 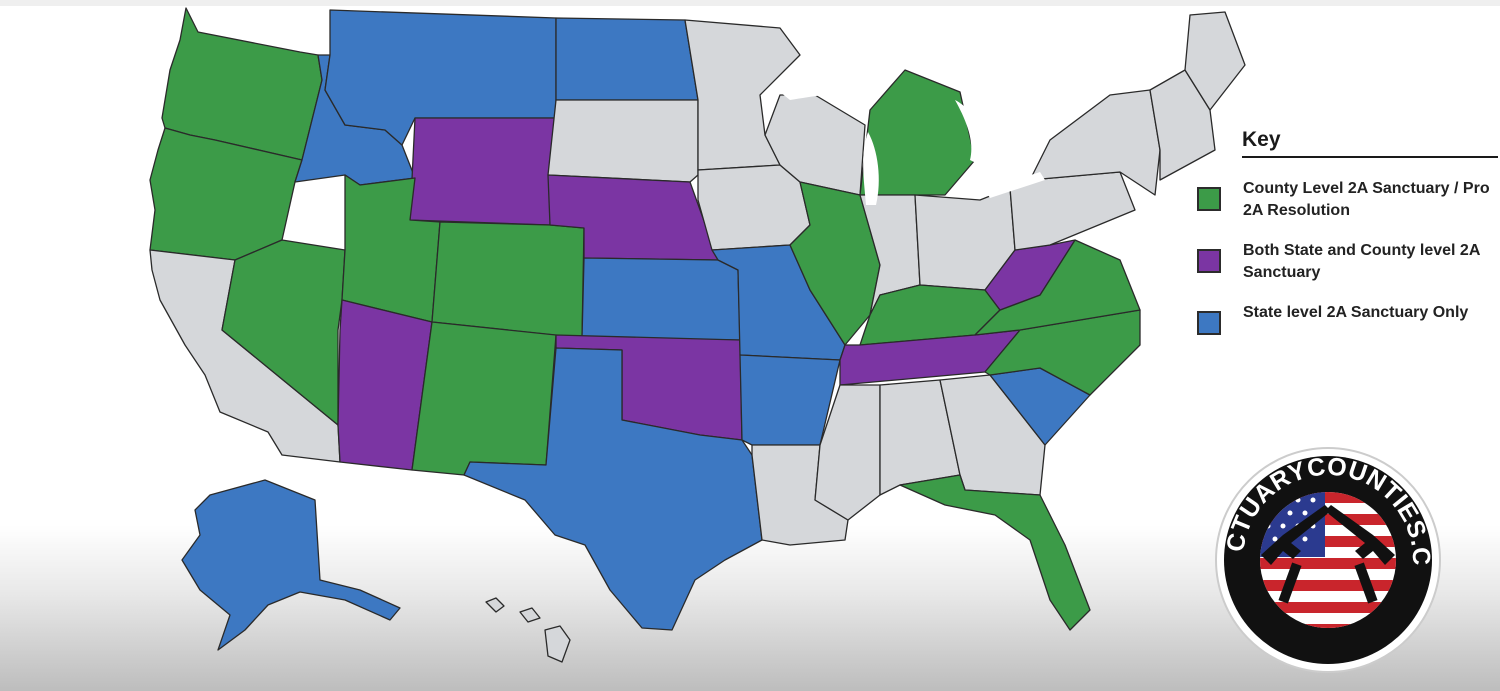 I want to click on legend-label: State level 2A Sanctuary Only, so click(x=1356, y=312).